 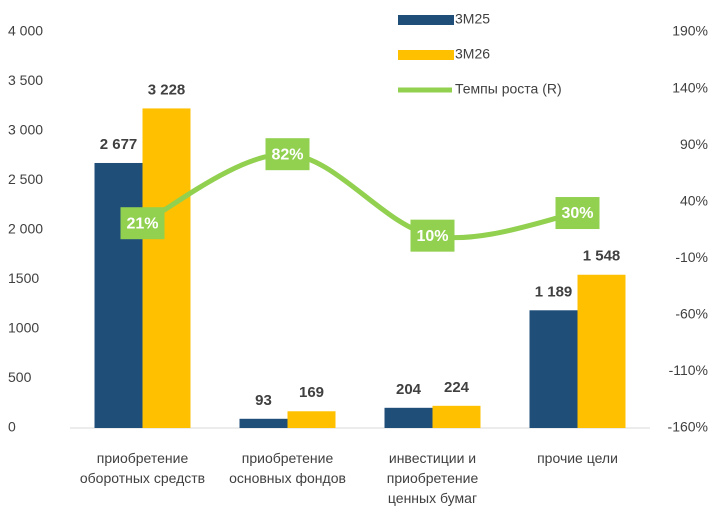 I want to click on bar-label: 169, so click(x=311, y=392).